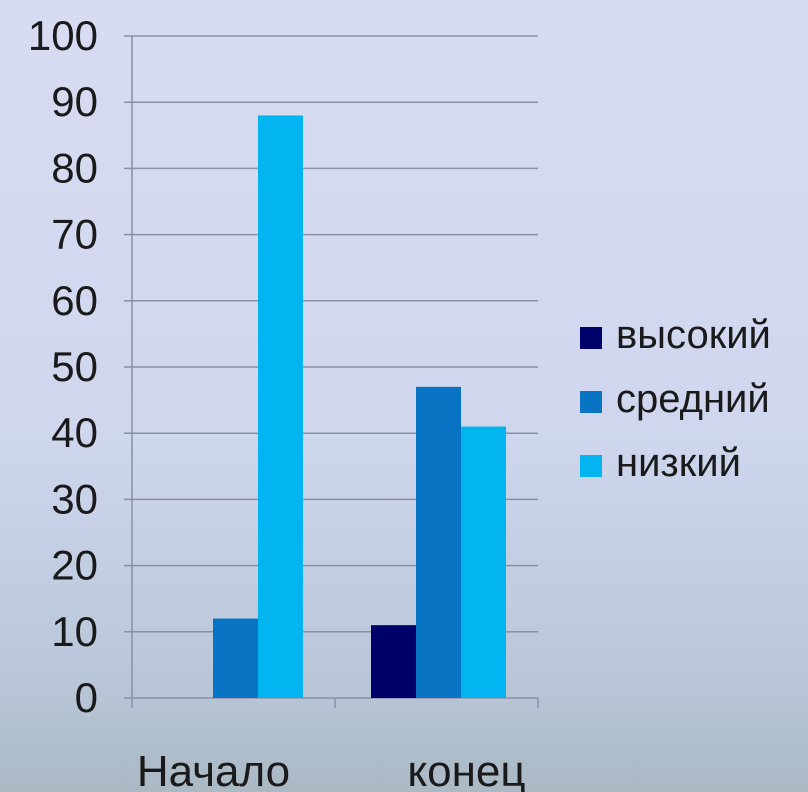 The height and width of the screenshot is (792, 808). What do you see at coordinates (235, 658) in the screenshot?
I see `bar-средний-Начало` at bounding box center [235, 658].